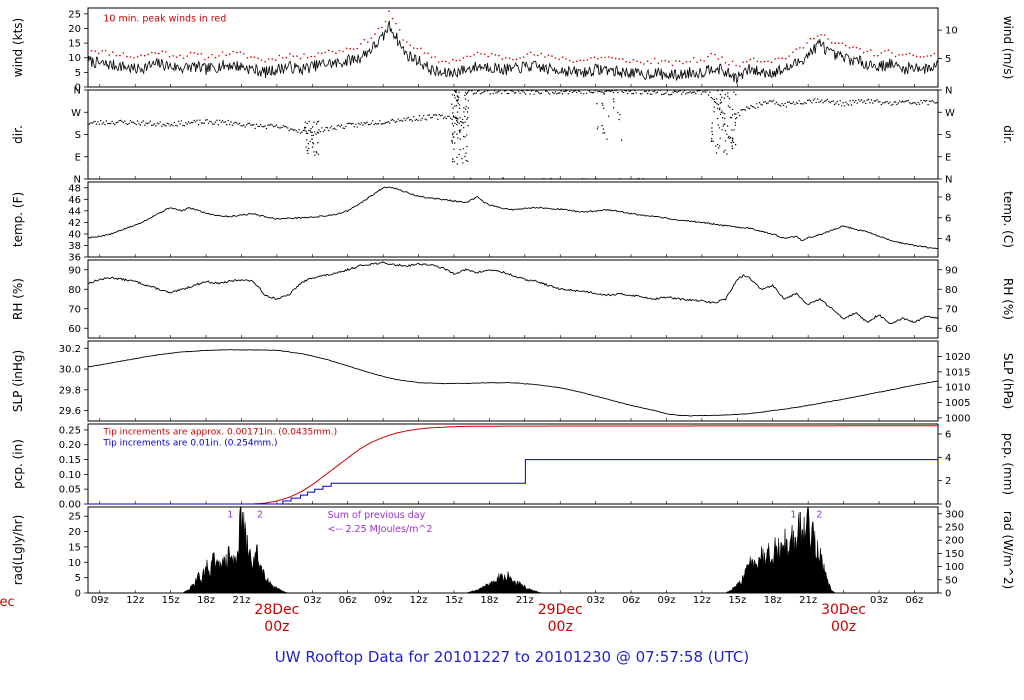 This screenshot has height=700, width=1024. Describe the element at coordinates (954, 514) in the screenshot. I see `y-tick-label: 300` at that location.